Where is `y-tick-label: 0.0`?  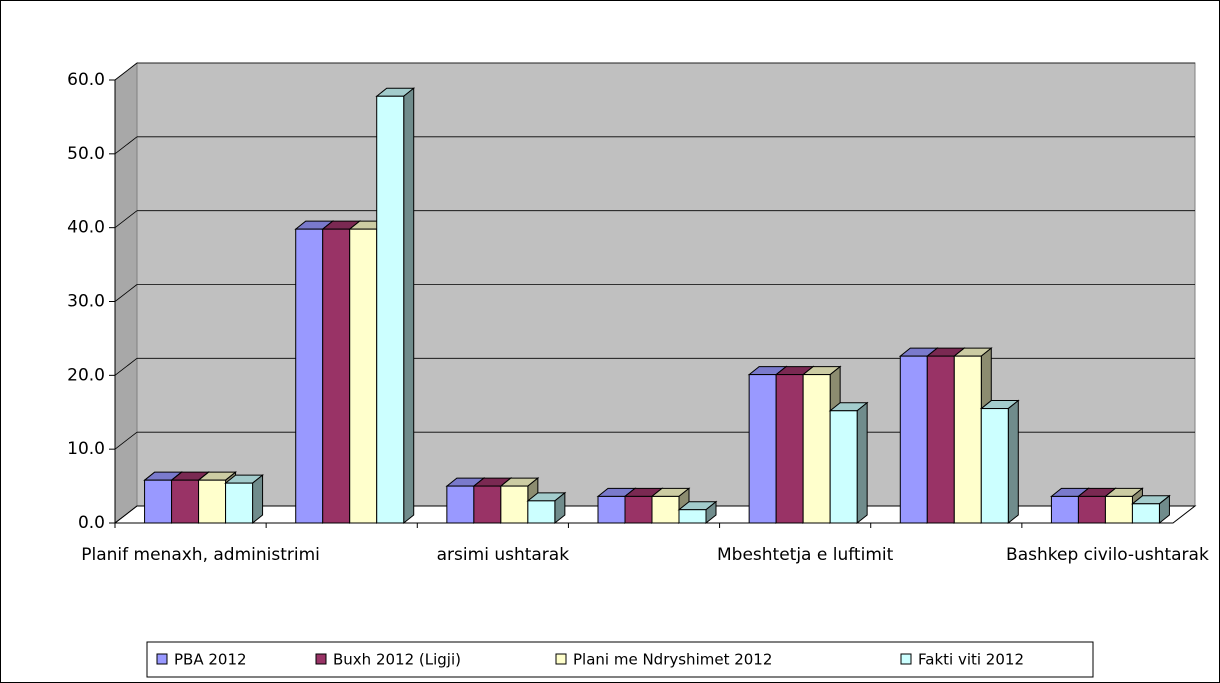 y-tick-label: 0.0 is located at coordinates (91, 523).